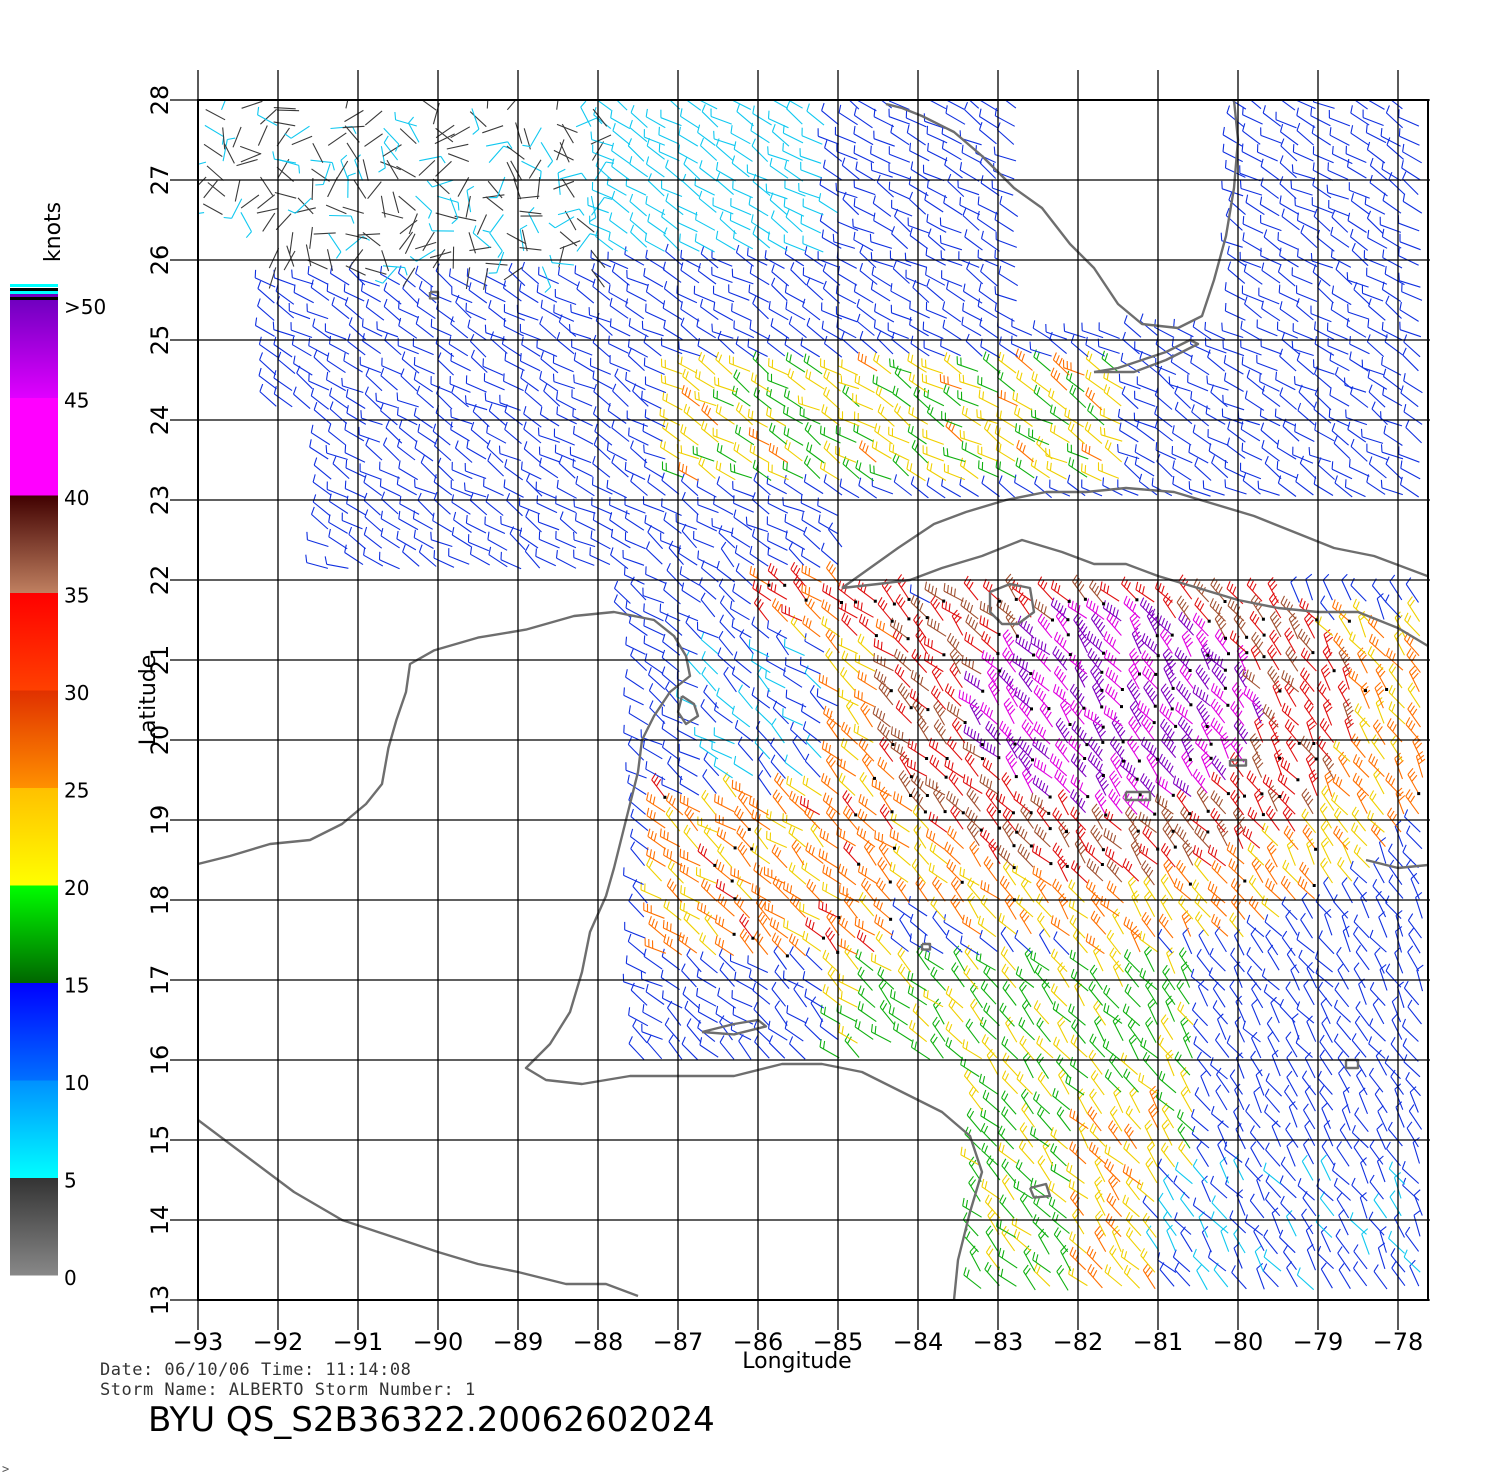  I want to click on coast-cozumel, so click(688, 710).